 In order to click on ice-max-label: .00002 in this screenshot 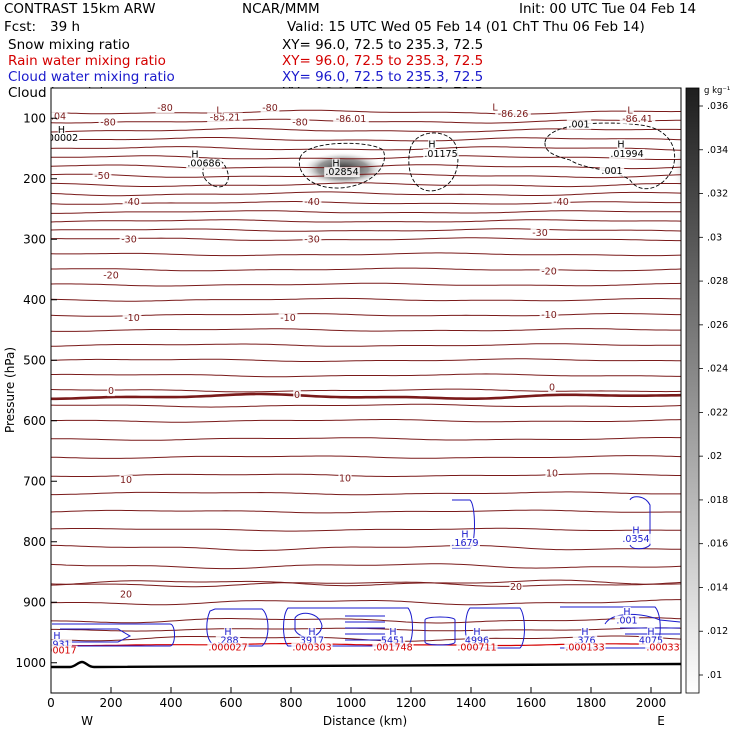, I will do `click(61, 138)`.